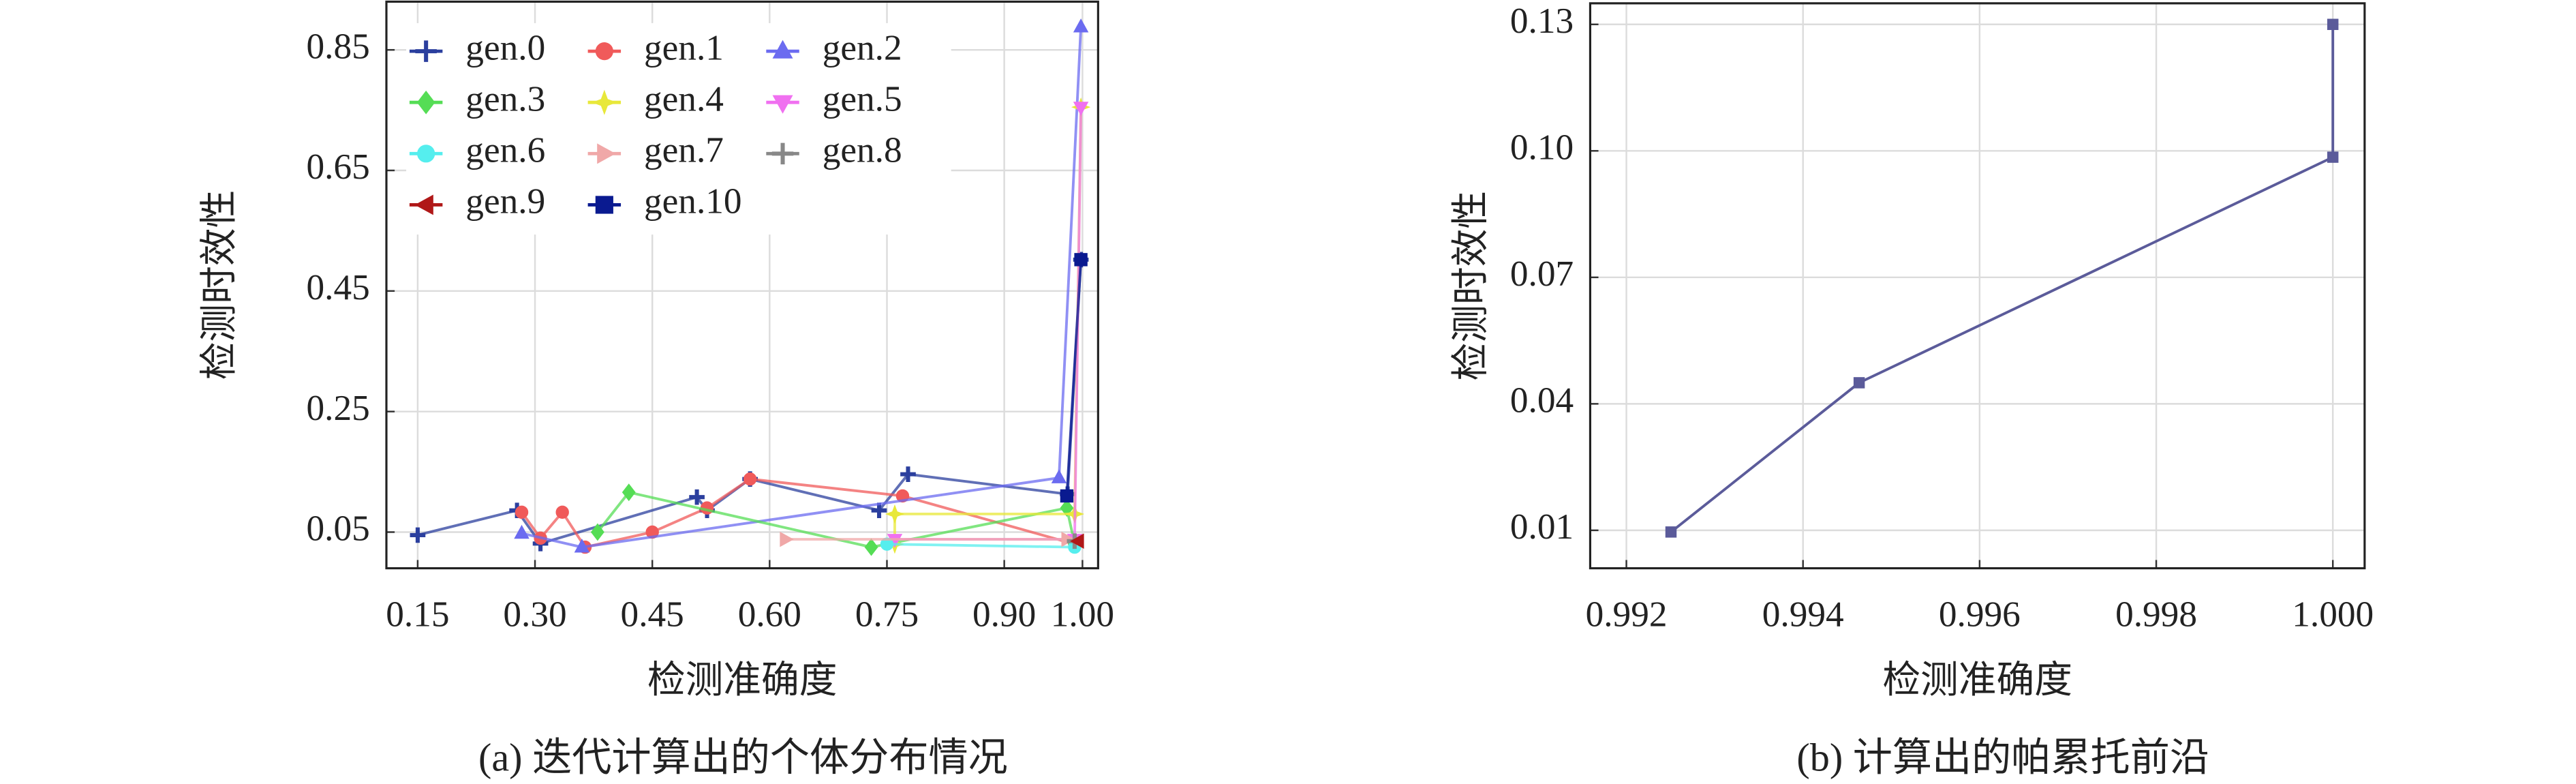 The height and width of the screenshot is (784, 2576). Describe the element at coordinates (1542, 21) in the screenshot. I see `y-tick-label: 0.13` at that location.